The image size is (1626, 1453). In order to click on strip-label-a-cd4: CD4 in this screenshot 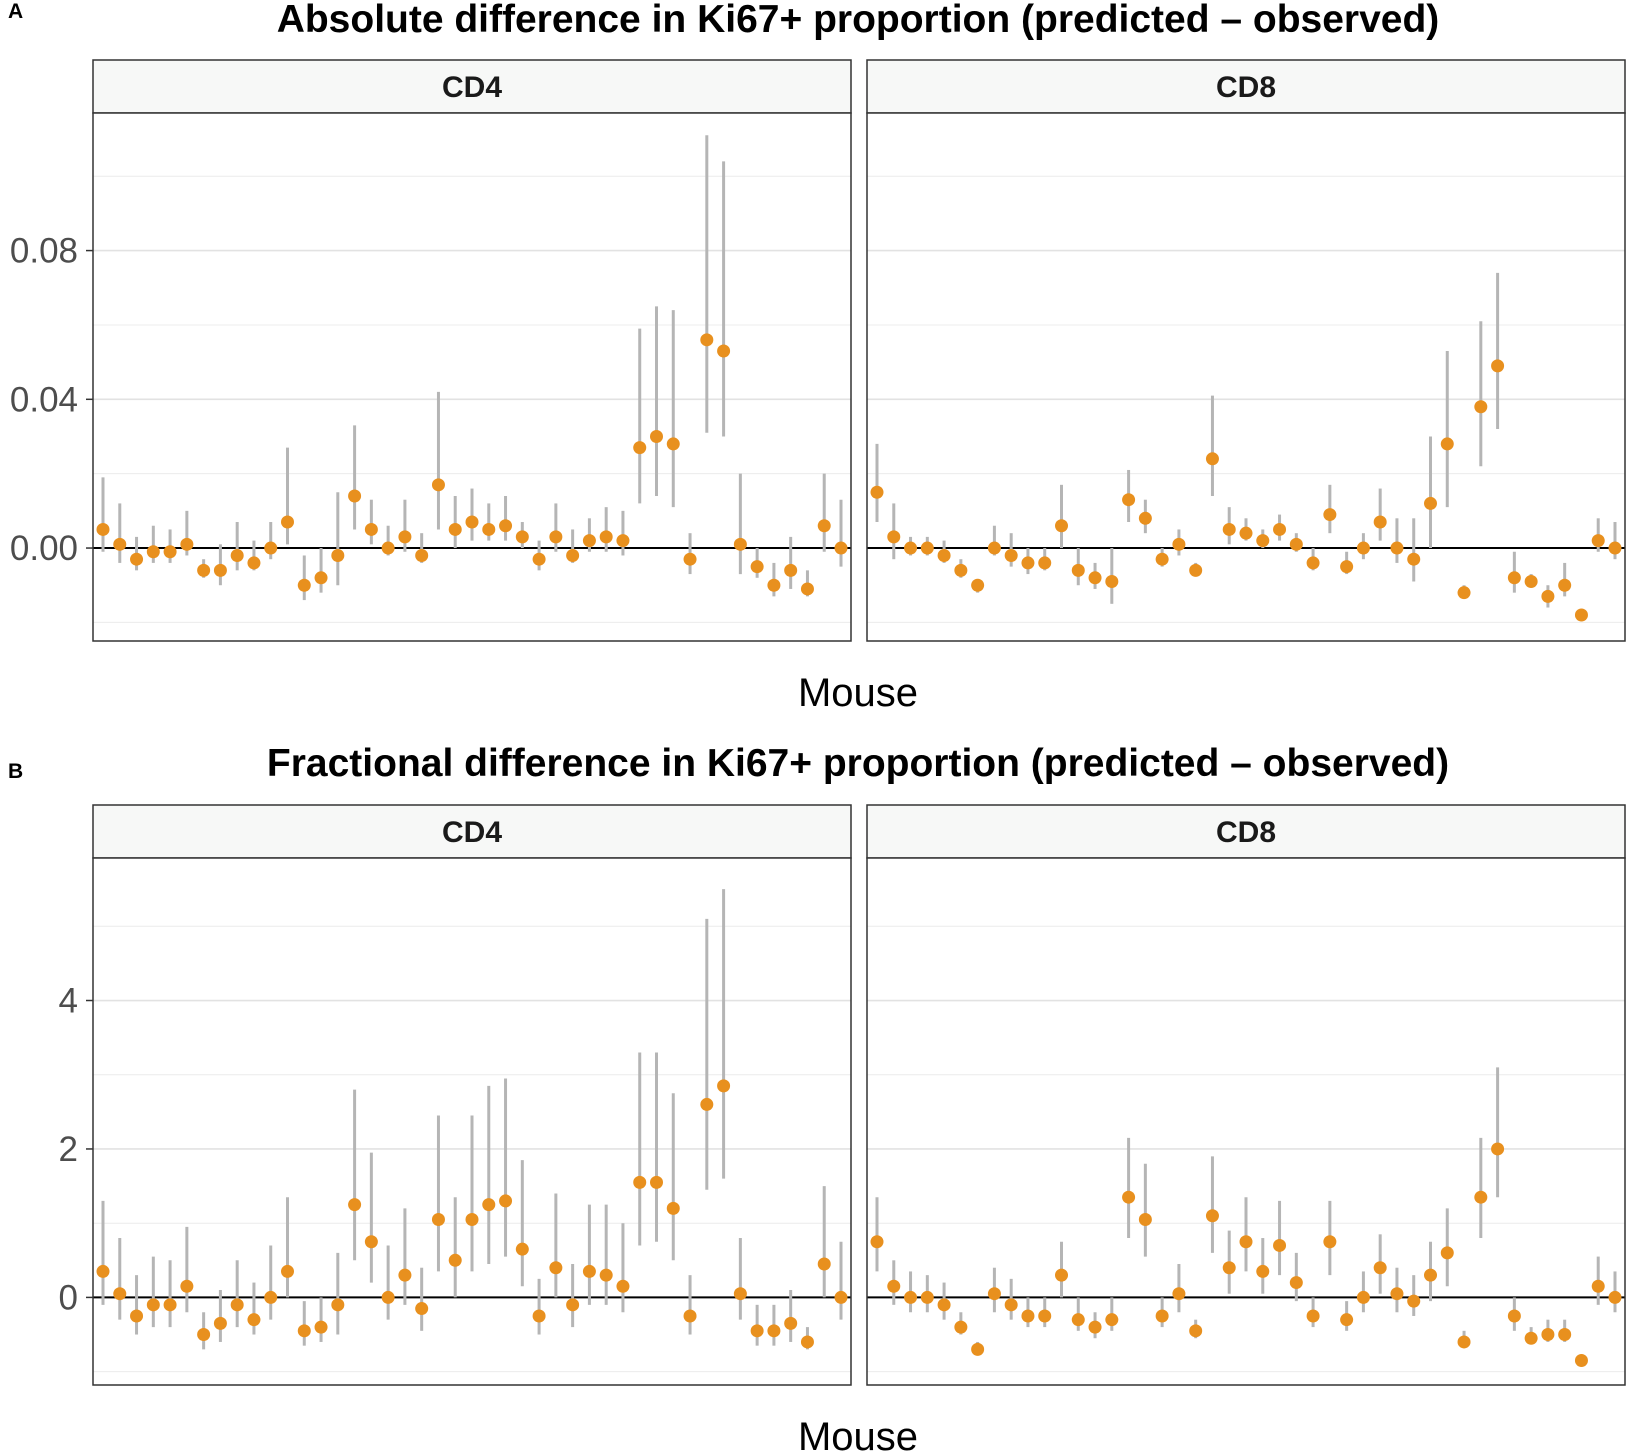, I will do `click(472, 87)`.